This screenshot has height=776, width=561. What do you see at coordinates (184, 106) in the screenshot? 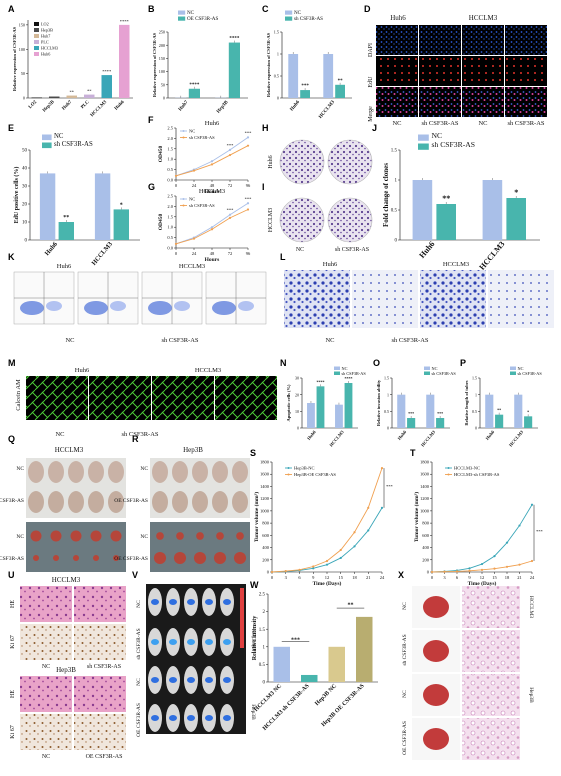
I see `x-tick-label: Huh7` at bounding box center [184, 106].